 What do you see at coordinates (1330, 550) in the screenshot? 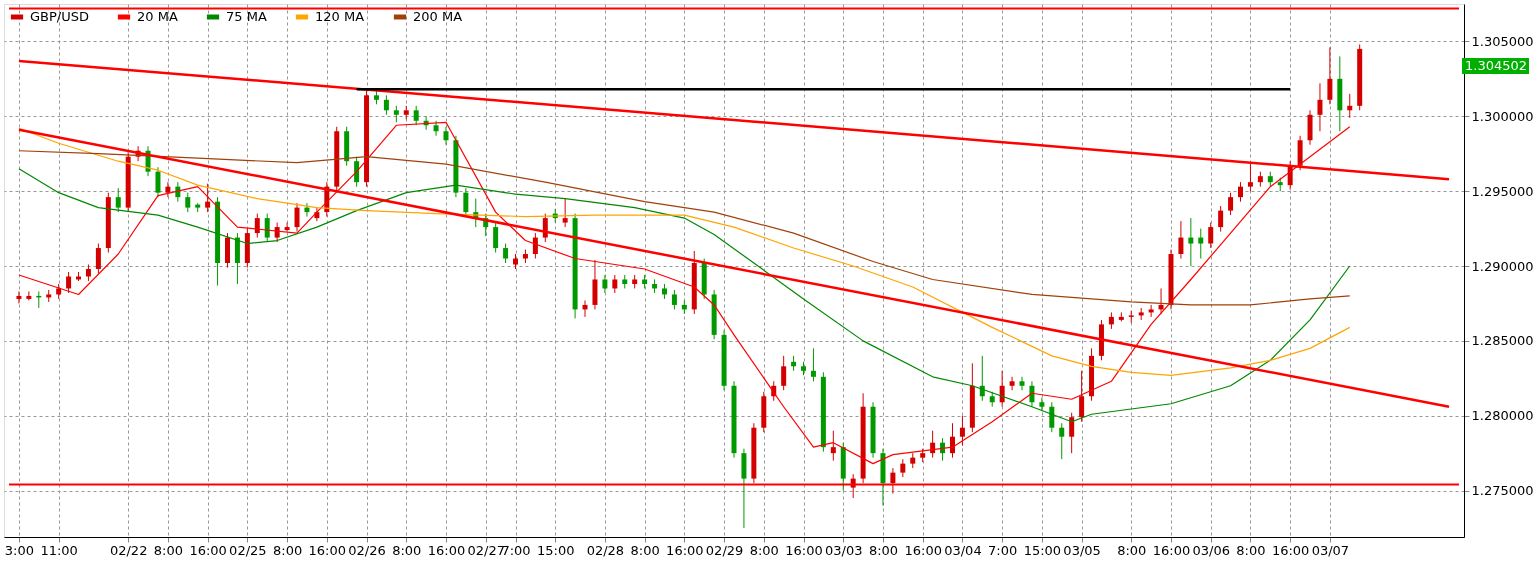
I see `x-tick-label: 03/07` at bounding box center [1330, 550].